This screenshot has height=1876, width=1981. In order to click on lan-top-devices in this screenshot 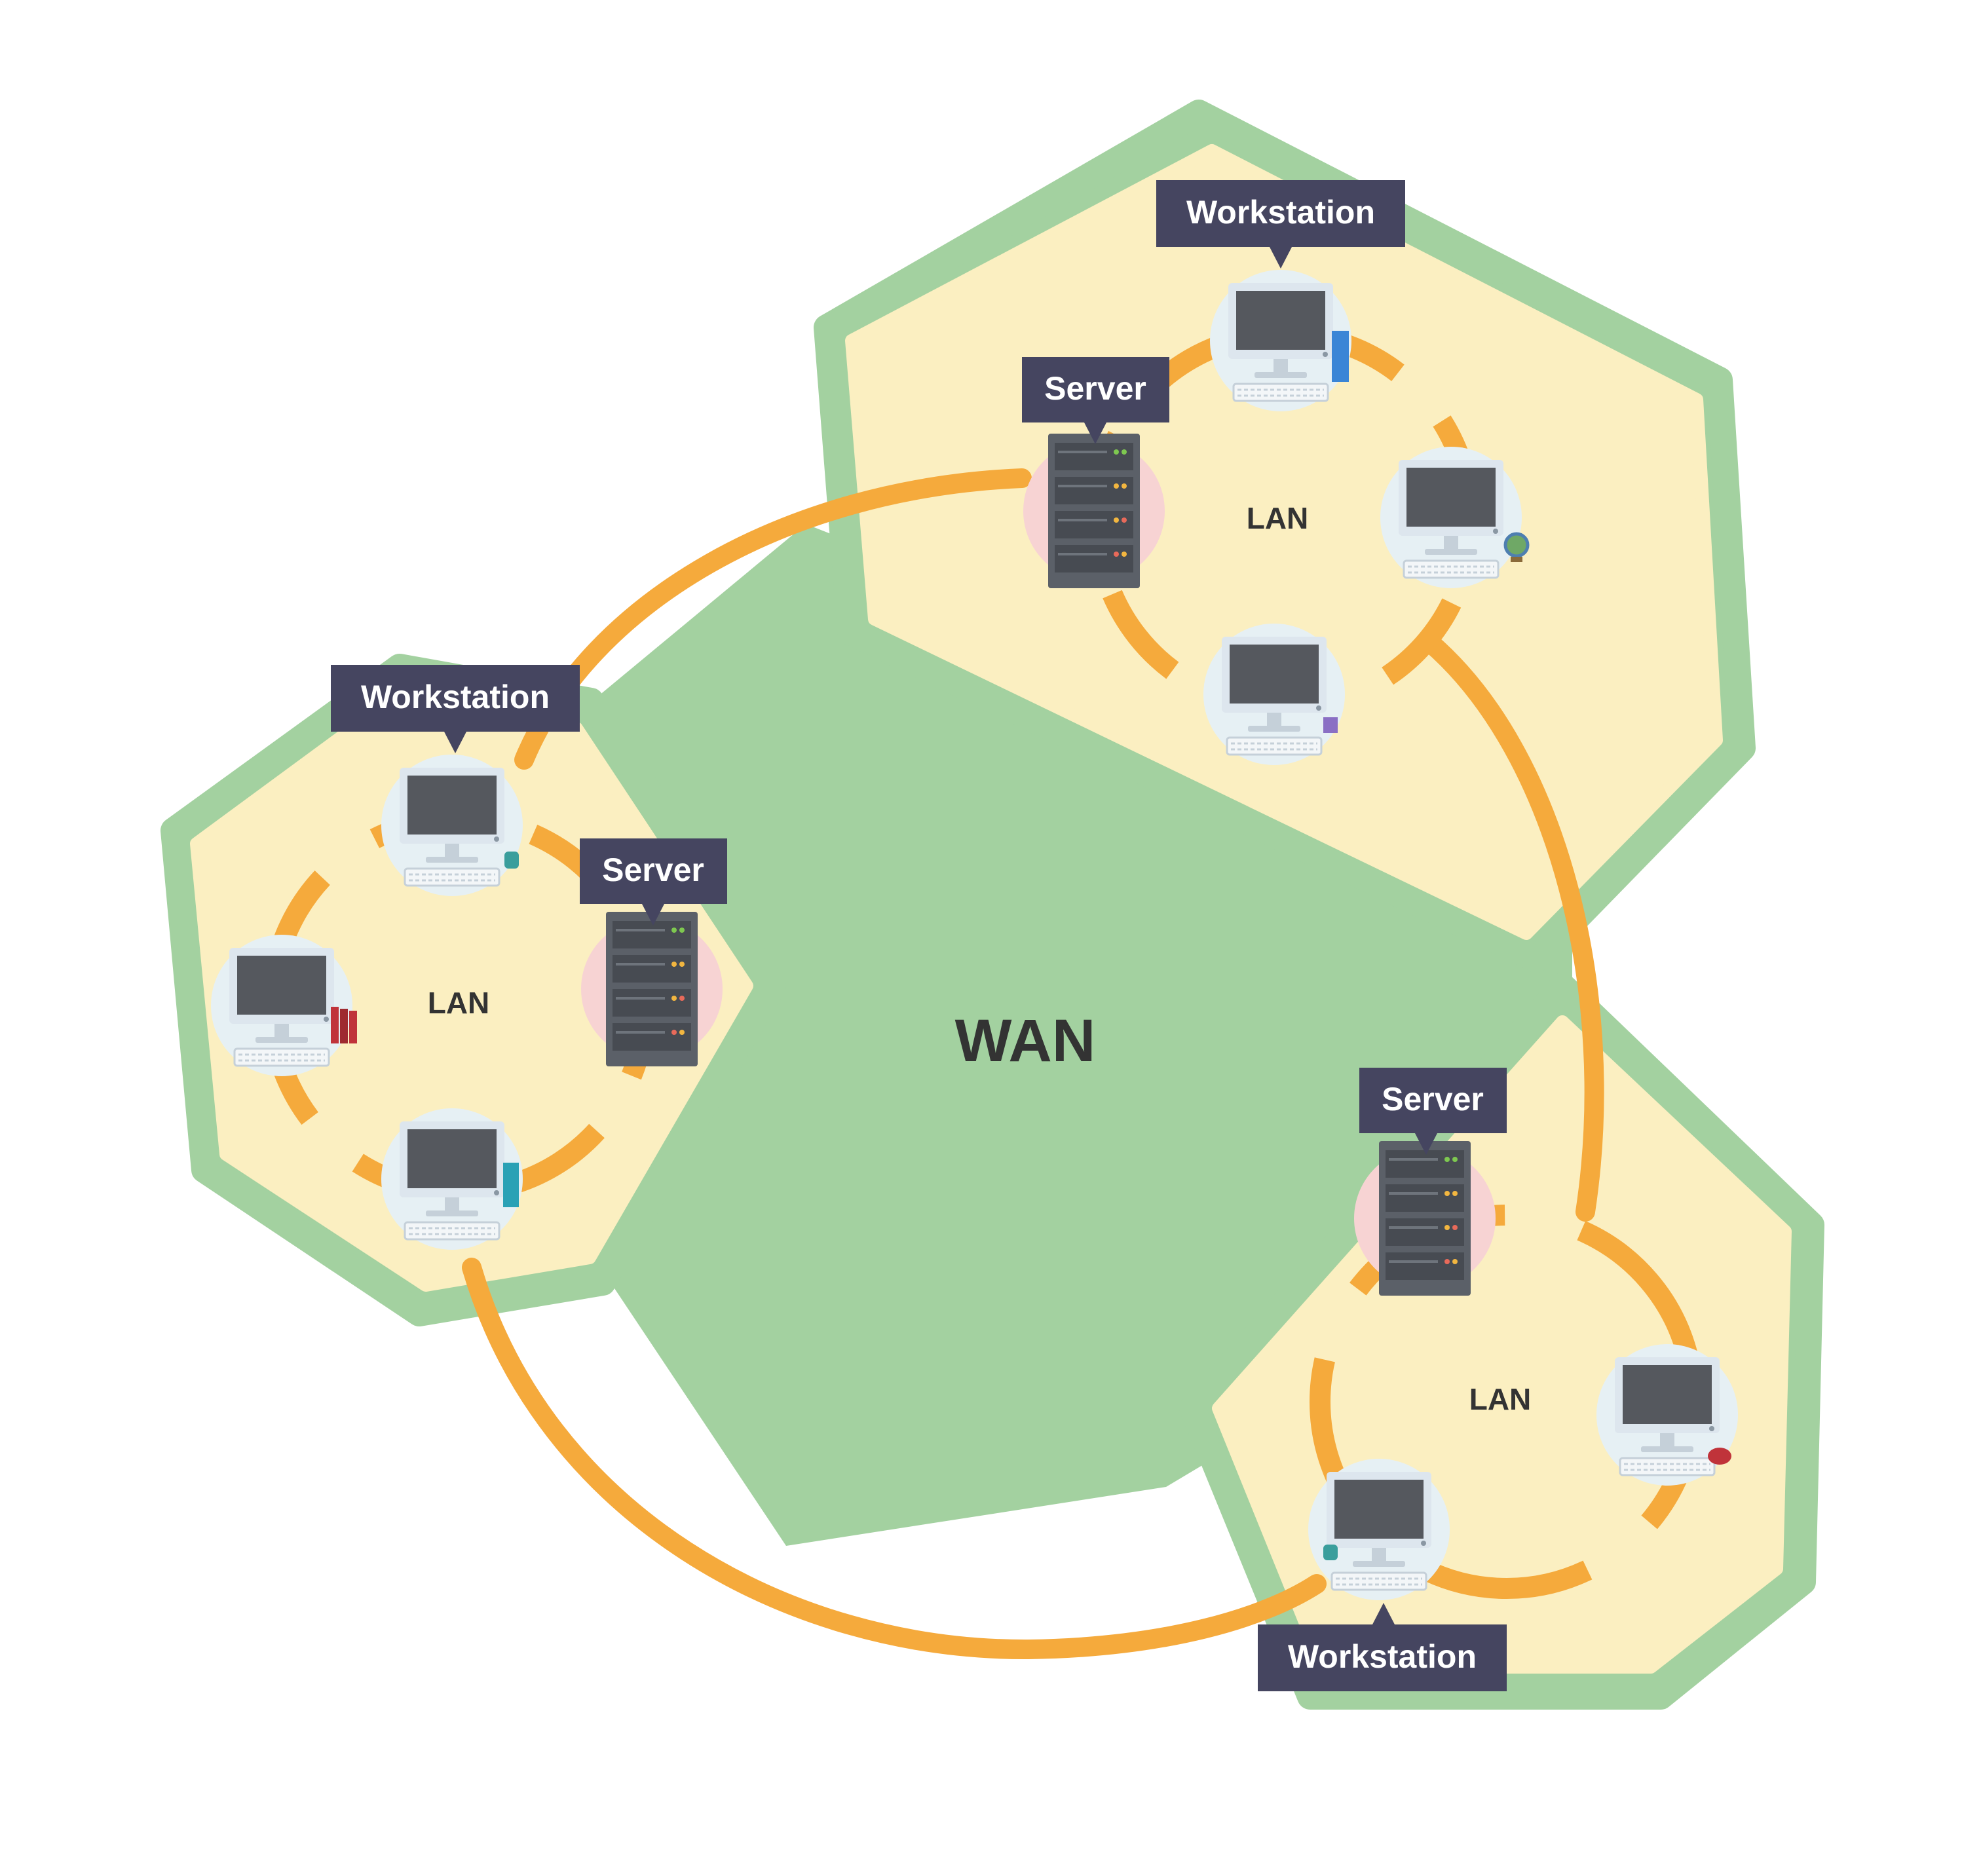, I will do `click(1276, 517)`.